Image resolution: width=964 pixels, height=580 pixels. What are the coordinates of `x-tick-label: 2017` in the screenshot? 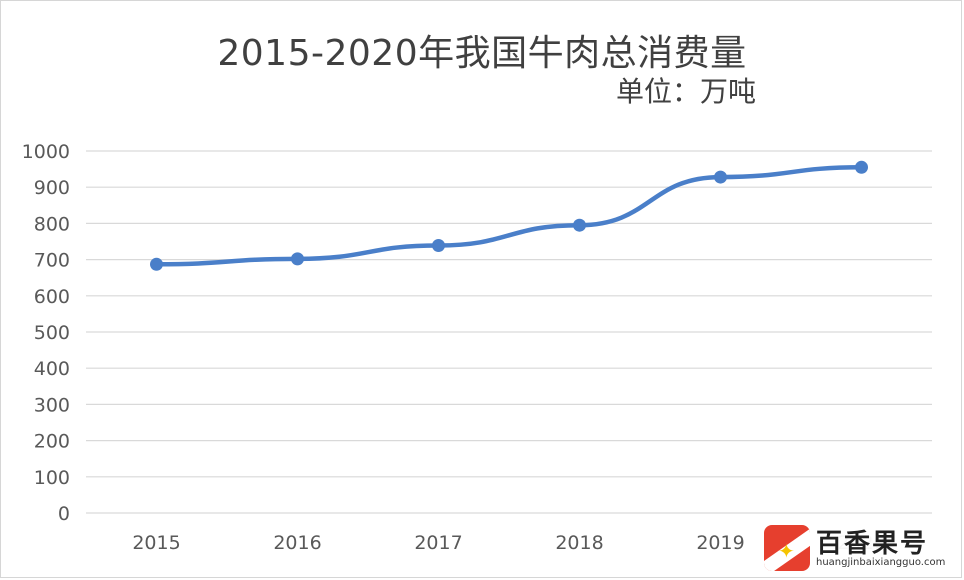 It's located at (438, 543).